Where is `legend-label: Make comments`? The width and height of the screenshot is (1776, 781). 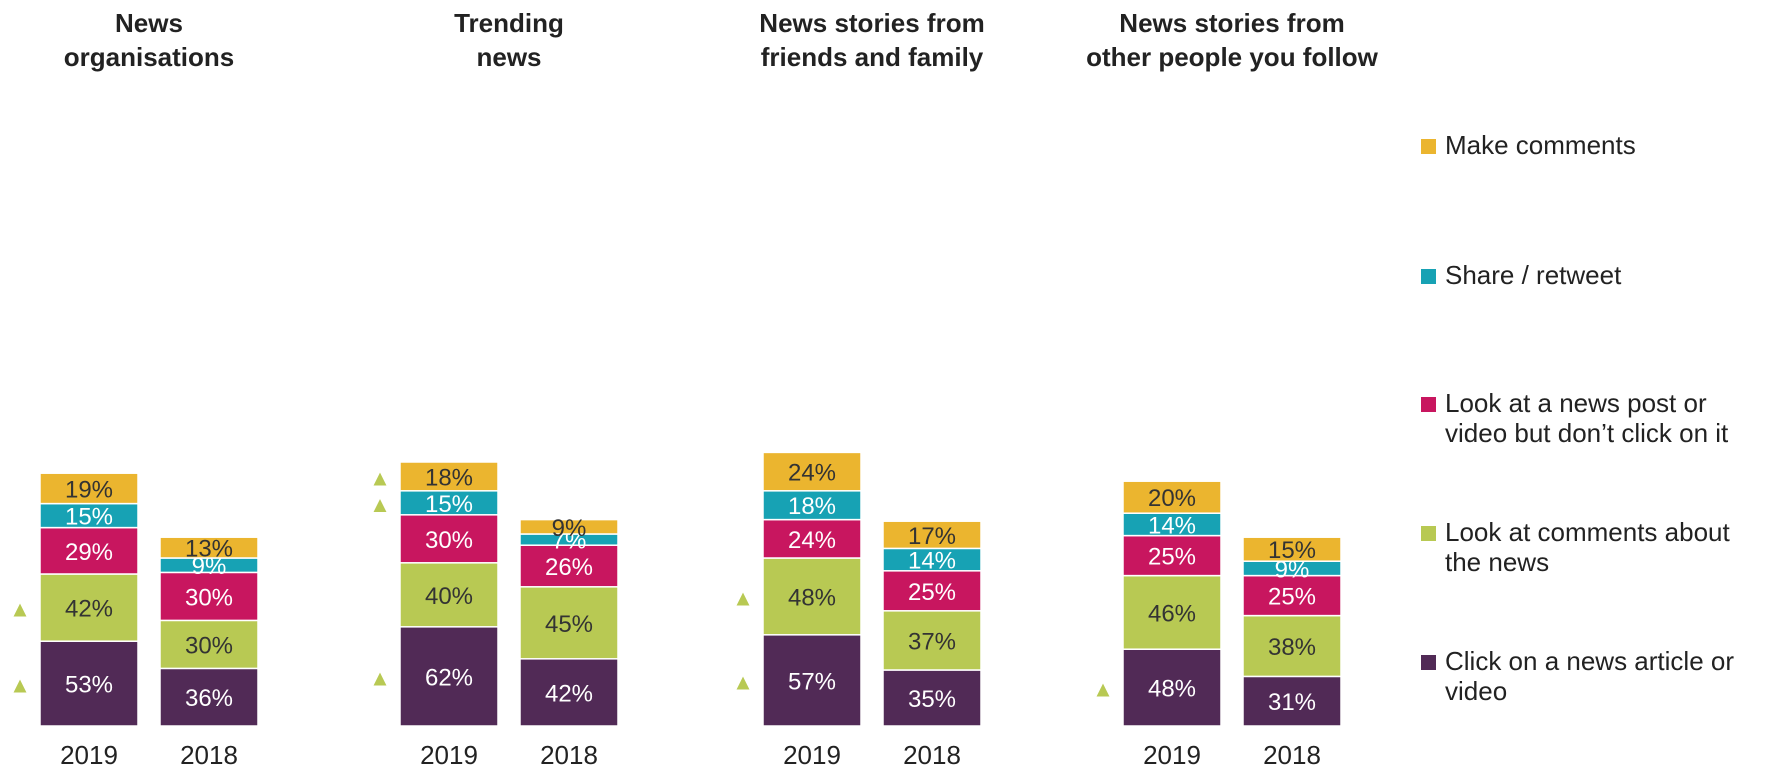 legend-label: Make comments is located at coordinates (1540, 145).